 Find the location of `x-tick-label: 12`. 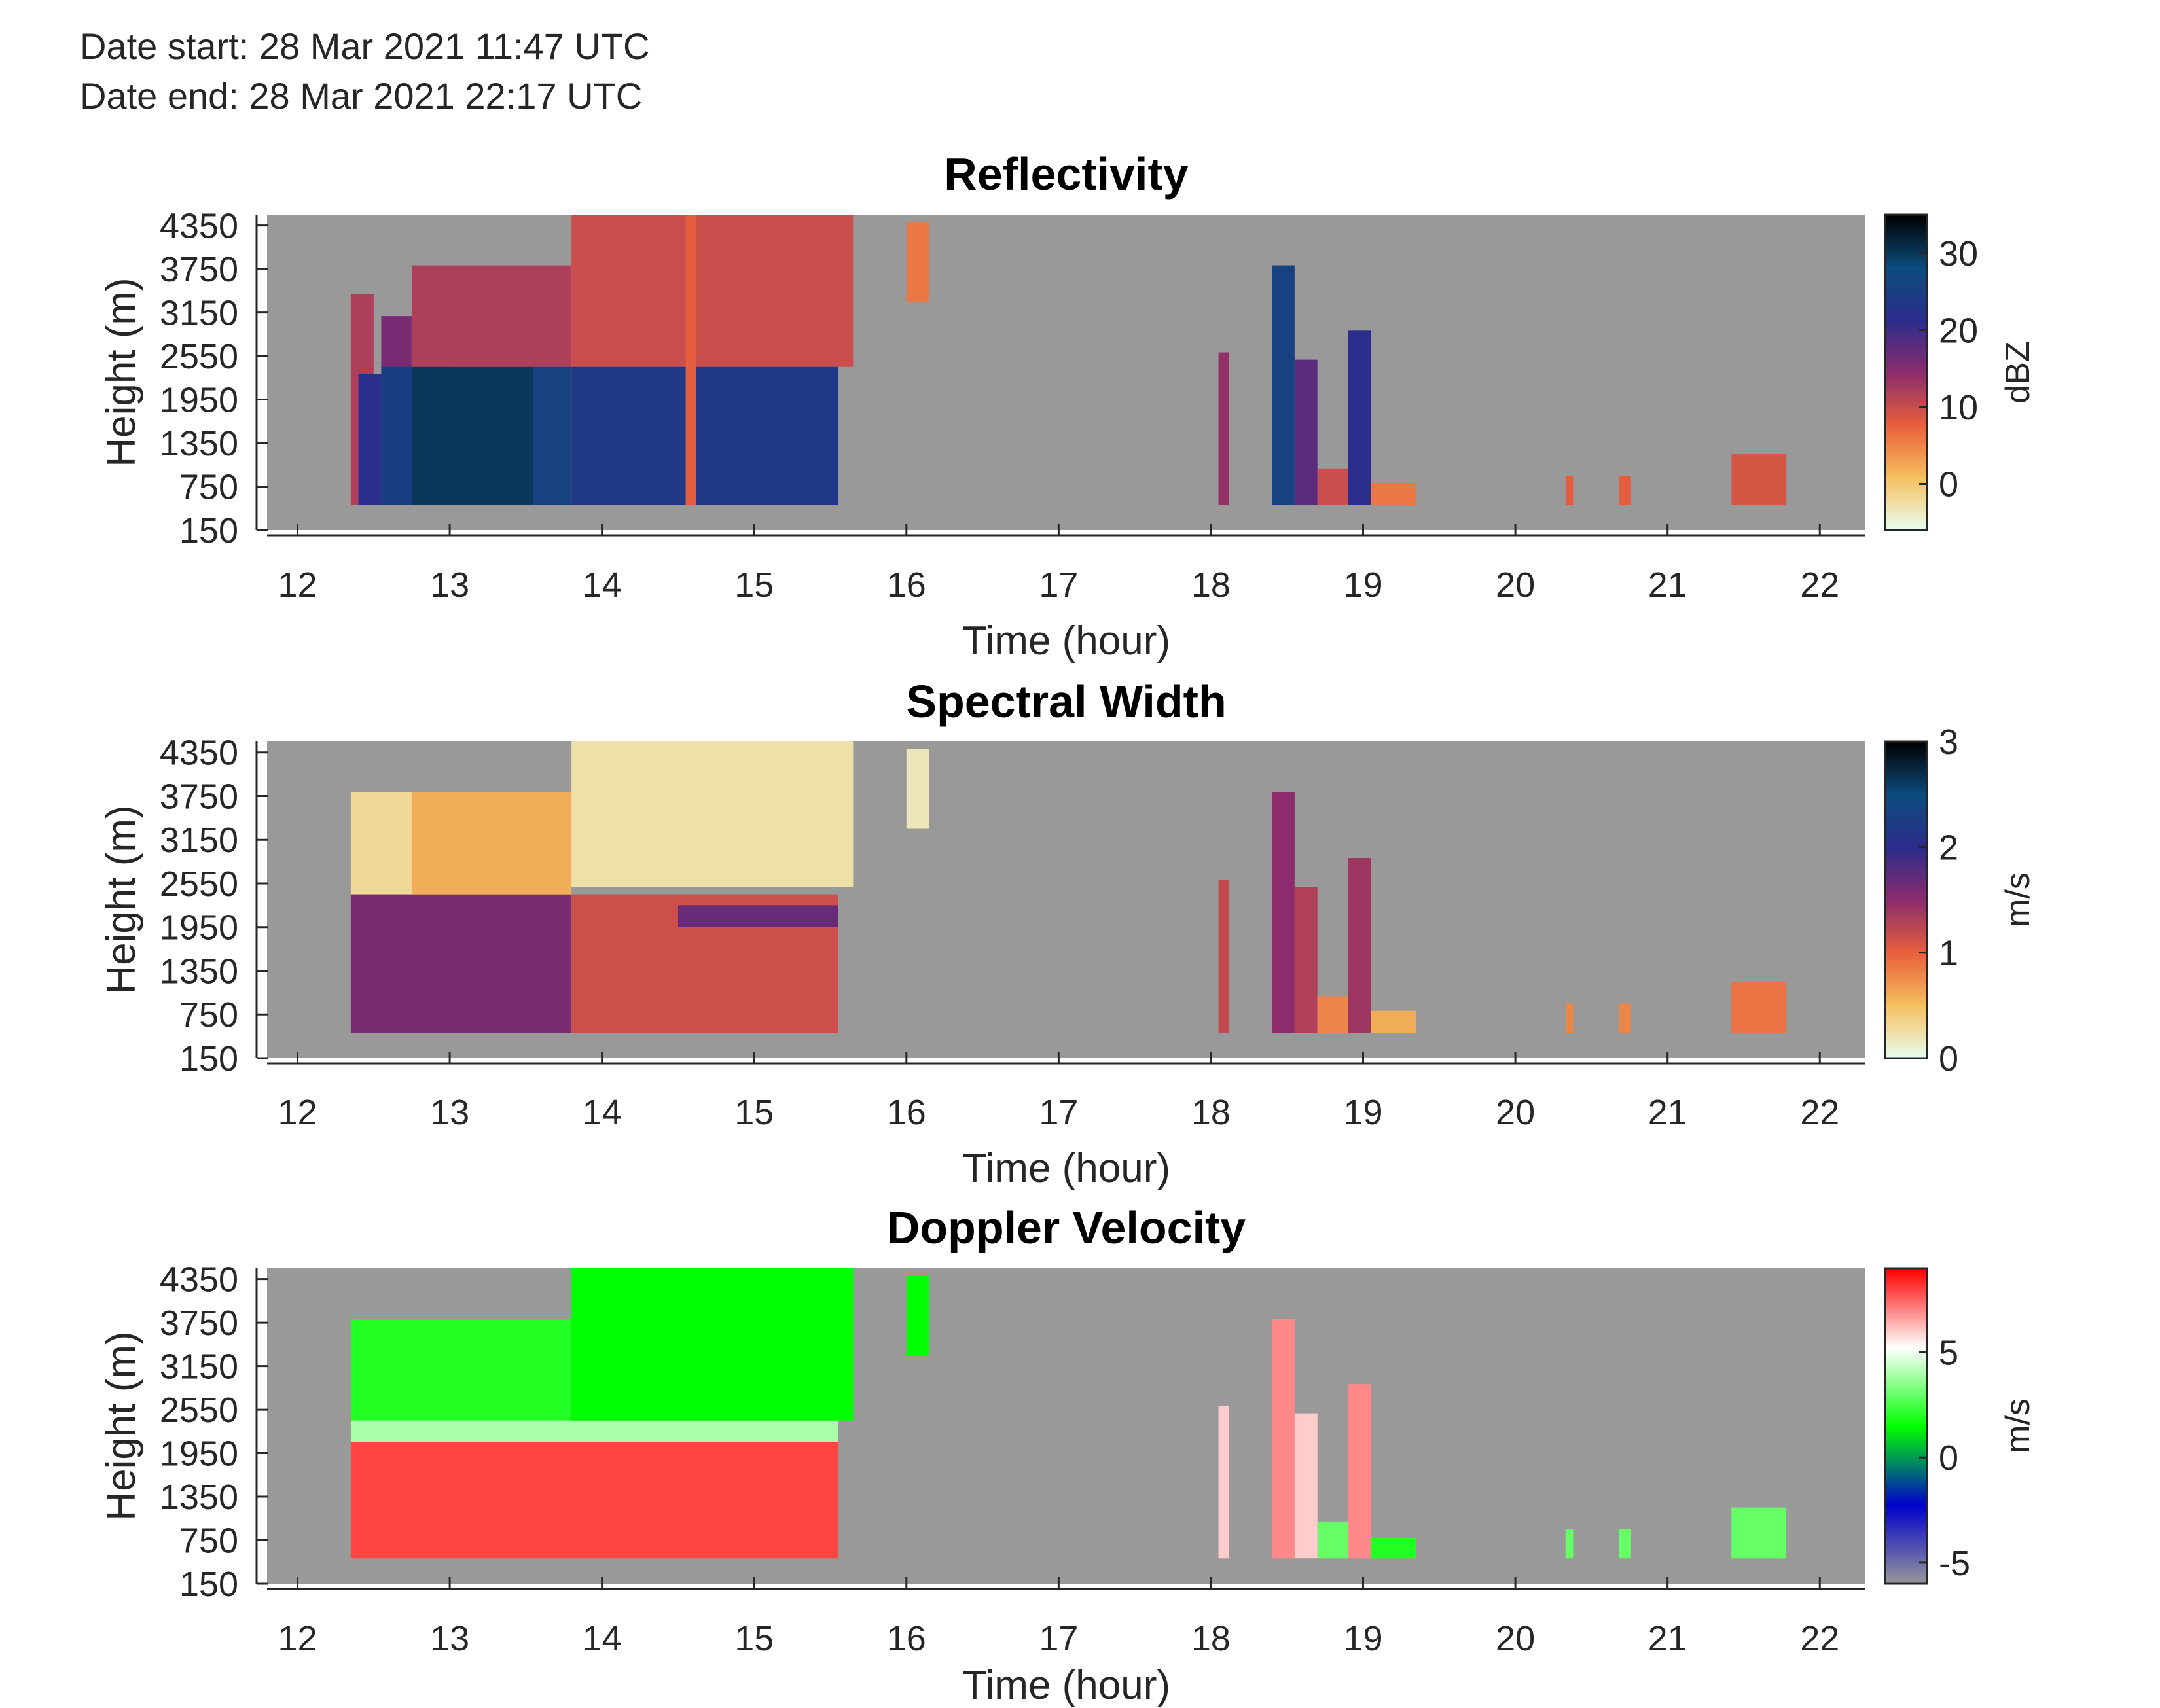

x-tick-label: 12 is located at coordinates (297, 585).